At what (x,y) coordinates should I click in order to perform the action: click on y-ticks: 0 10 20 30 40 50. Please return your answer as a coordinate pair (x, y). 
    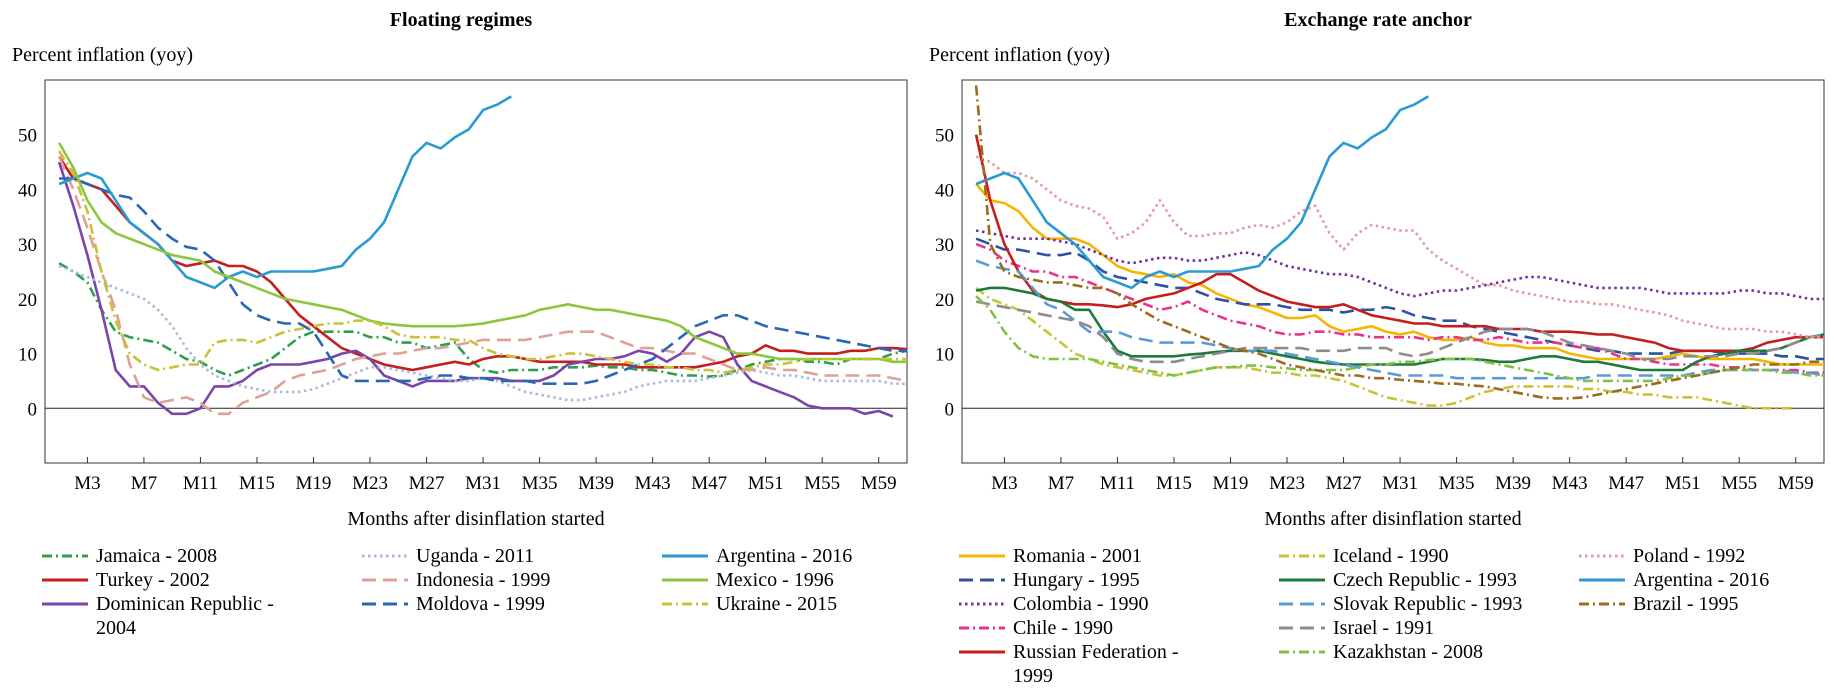
    Looking at the image, I should click on (944, 273).